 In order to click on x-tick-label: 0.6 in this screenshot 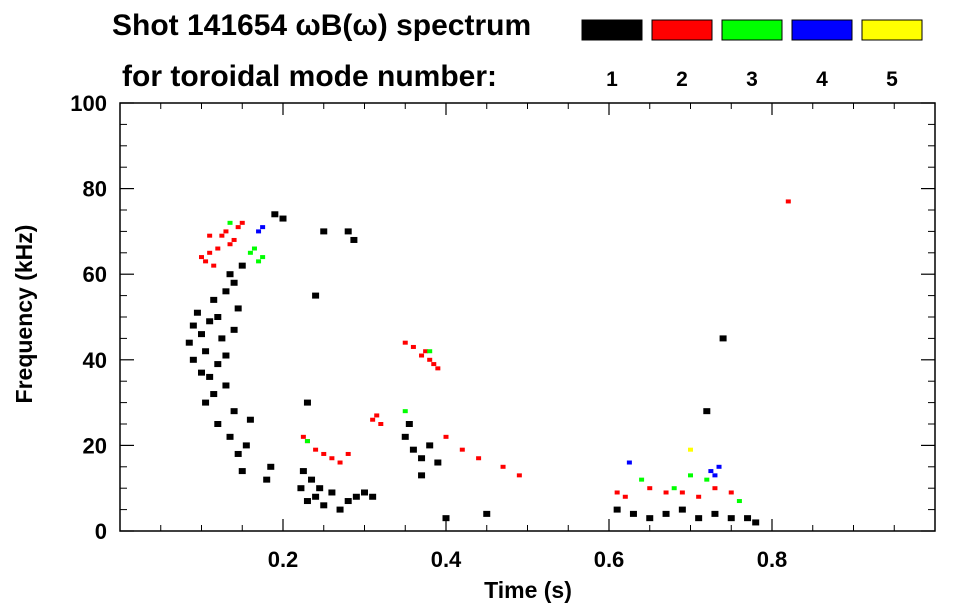, I will do `click(609, 559)`.